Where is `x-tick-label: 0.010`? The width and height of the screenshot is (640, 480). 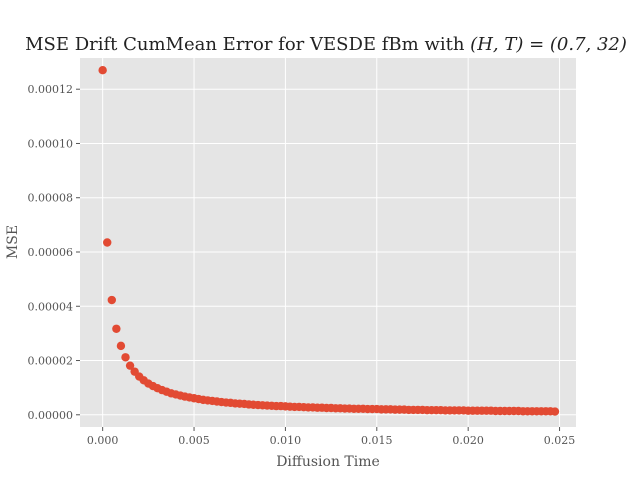 x-tick-label: 0.010 is located at coordinates (286, 440).